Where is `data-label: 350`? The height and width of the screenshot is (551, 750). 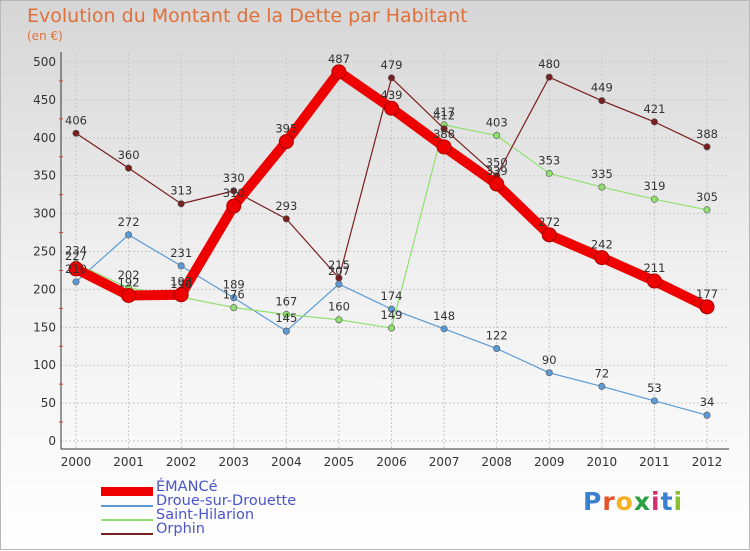
data-label: 350 is located at coordinates (497, 163).